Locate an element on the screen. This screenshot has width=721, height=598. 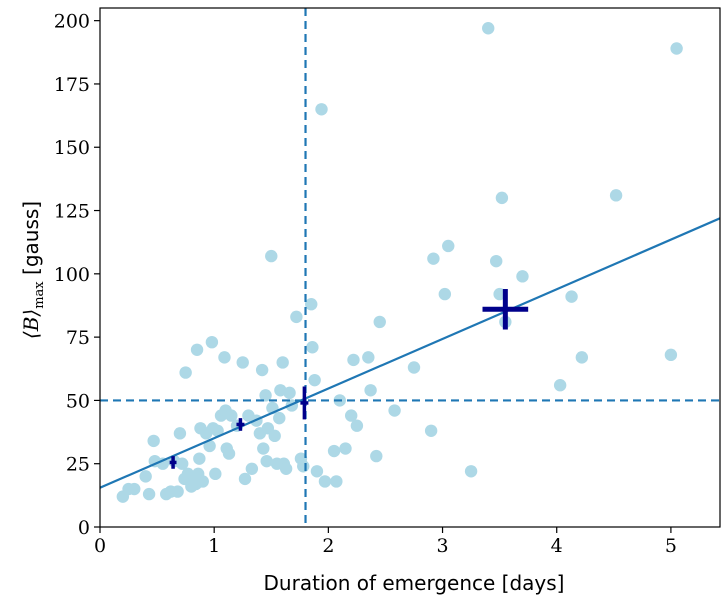
y-axis-label: ⟨B⟩max [gauss] is located at coordinates (33, 270).